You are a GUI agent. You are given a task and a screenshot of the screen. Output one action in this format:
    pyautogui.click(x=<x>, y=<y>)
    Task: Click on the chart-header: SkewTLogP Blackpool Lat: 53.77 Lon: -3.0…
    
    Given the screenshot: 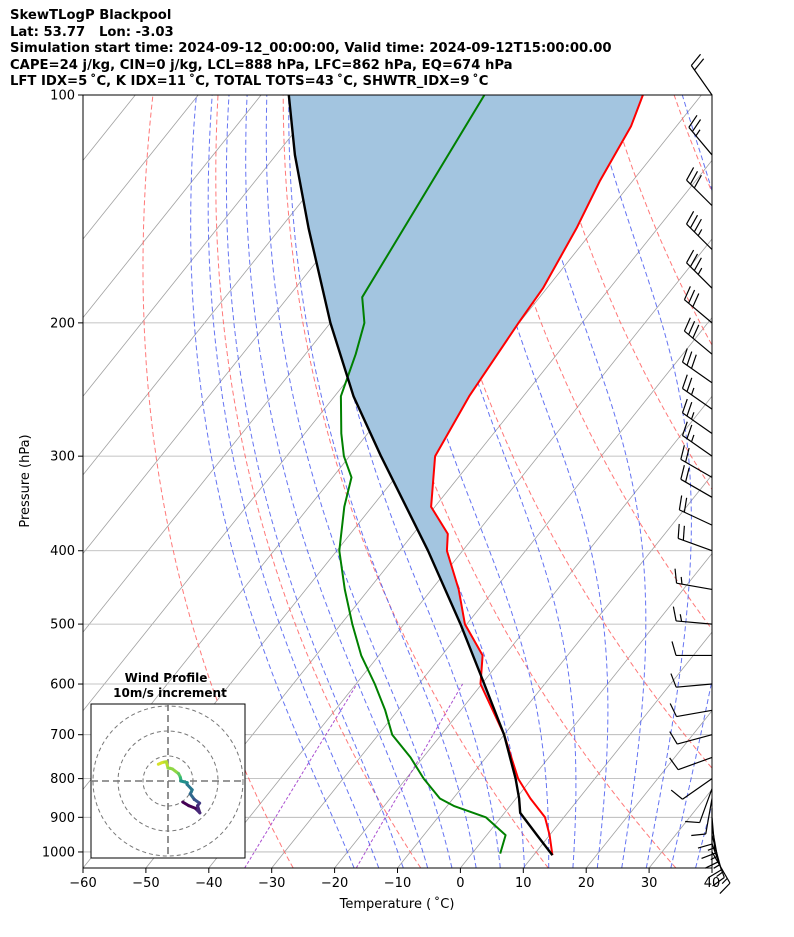 What is the action you would take?
    pyautogui.click(x=311, y=49)
    